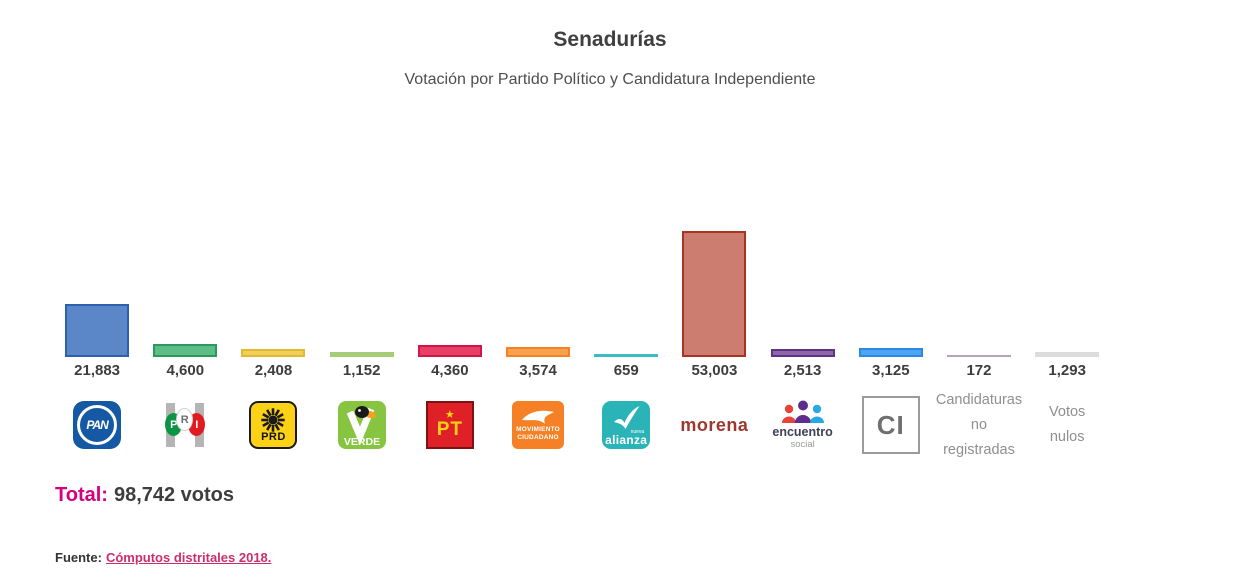 Image resolution: width=1234 pixels, height=582 pixels. Describe the element at coordinates (714, 370) in the screenshot. I see `value-label-morena: 53,003` at that location.